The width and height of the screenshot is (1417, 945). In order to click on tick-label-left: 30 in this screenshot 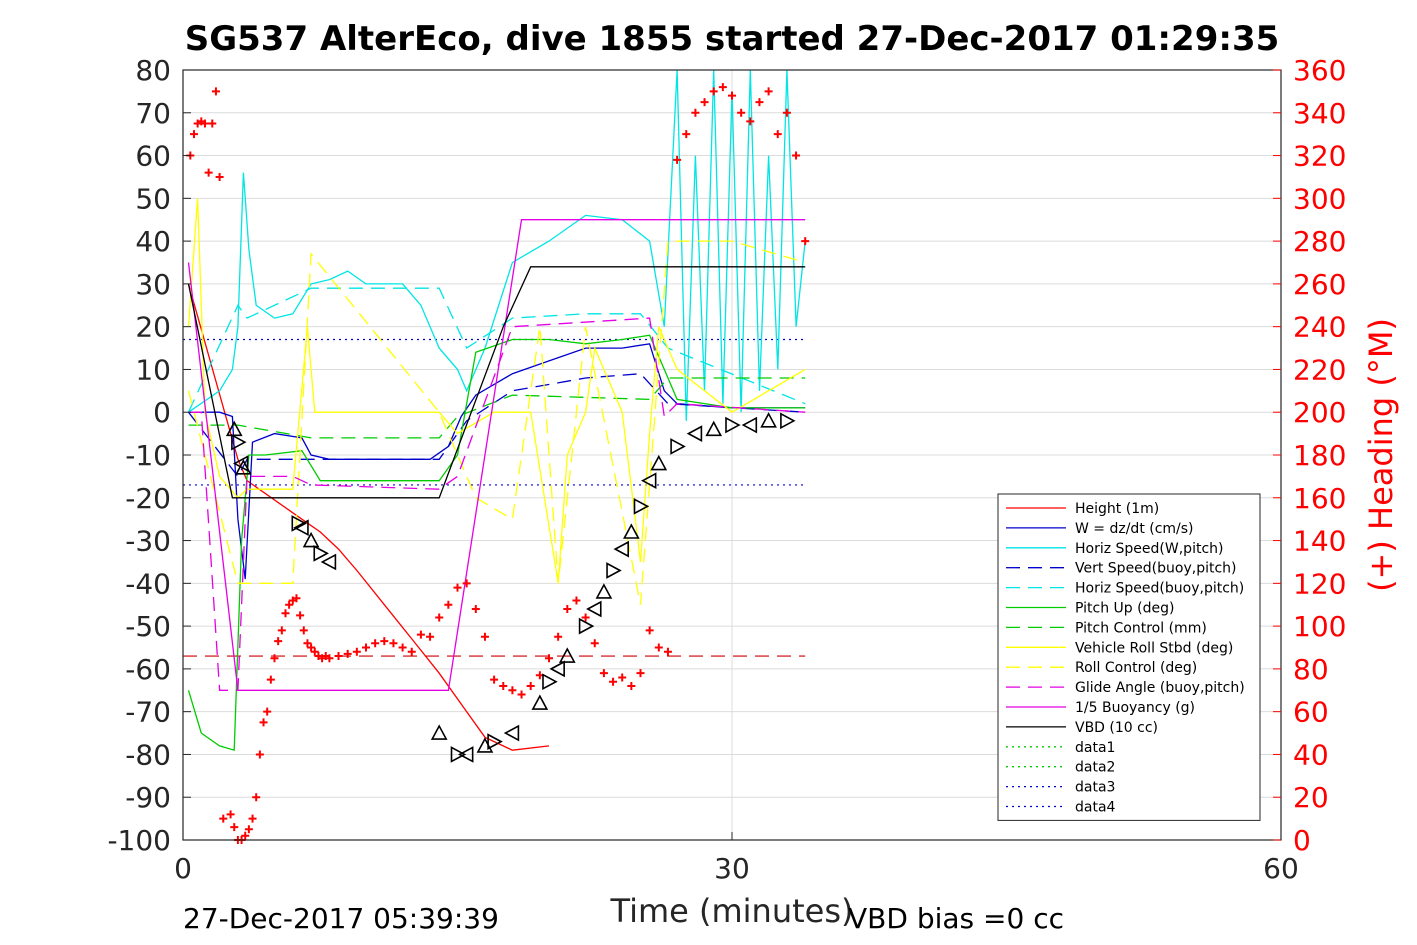, I will do `click(153, 284)`.